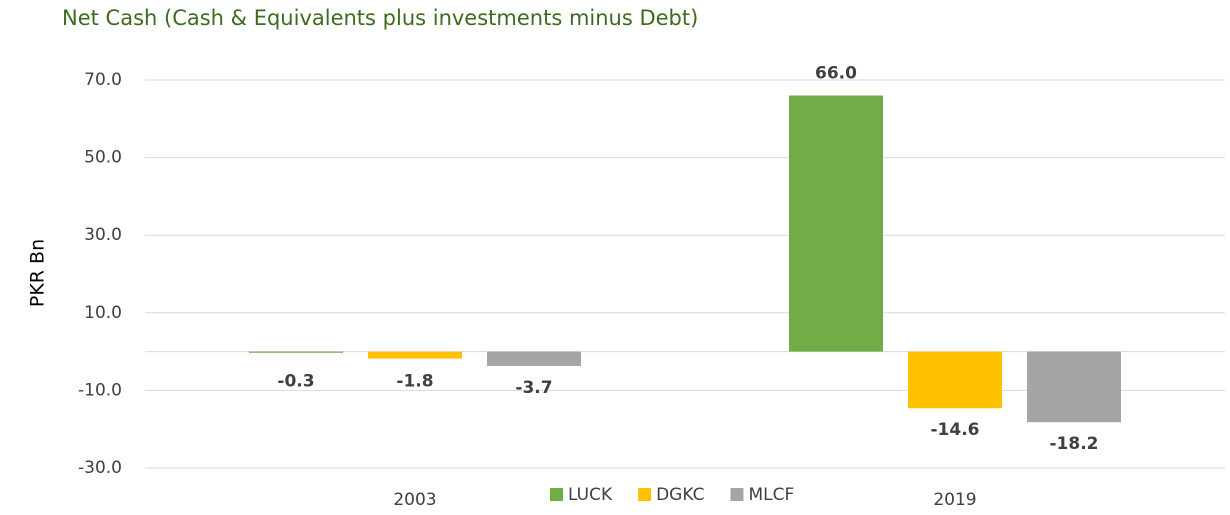  Describe the element at coordinates (414, 500) in the screenshot. I see `x-tick-label: 2003` at that location.